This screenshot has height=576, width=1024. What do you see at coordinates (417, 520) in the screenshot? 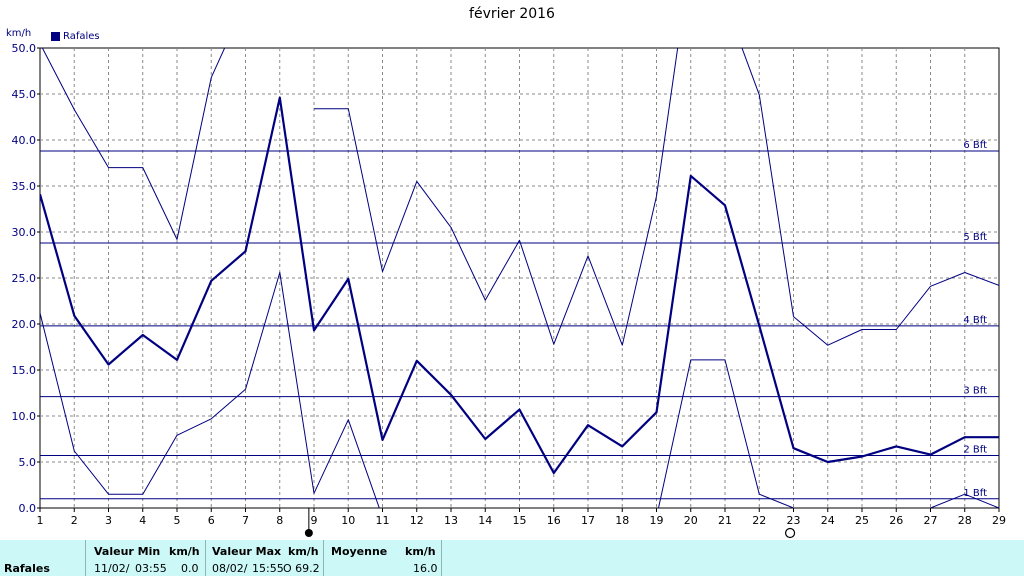
I see `x-tick-label: 12` at bounding box center [417, 520].